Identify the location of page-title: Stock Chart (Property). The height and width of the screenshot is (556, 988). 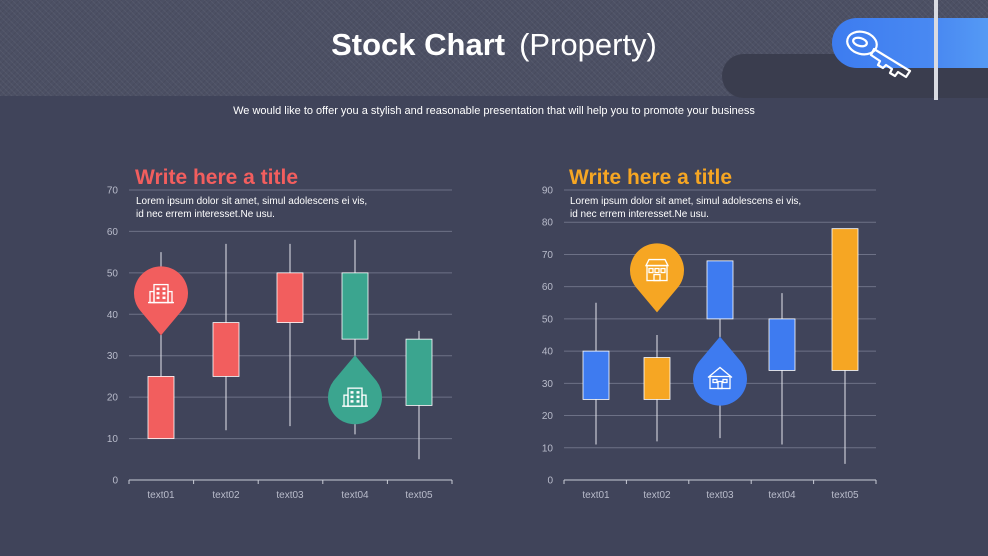
(494, 45).